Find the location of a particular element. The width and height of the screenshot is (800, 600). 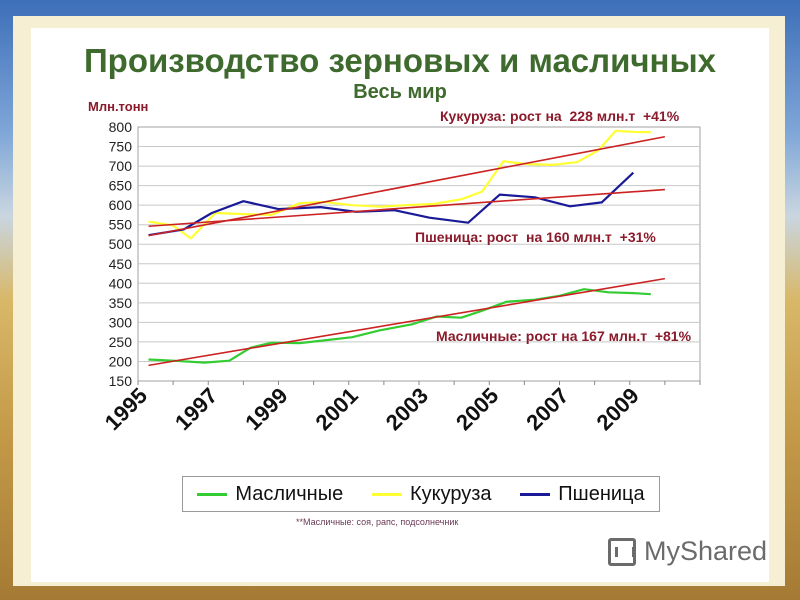

y-tick-label: 200 is located at coordinates (121, 361).